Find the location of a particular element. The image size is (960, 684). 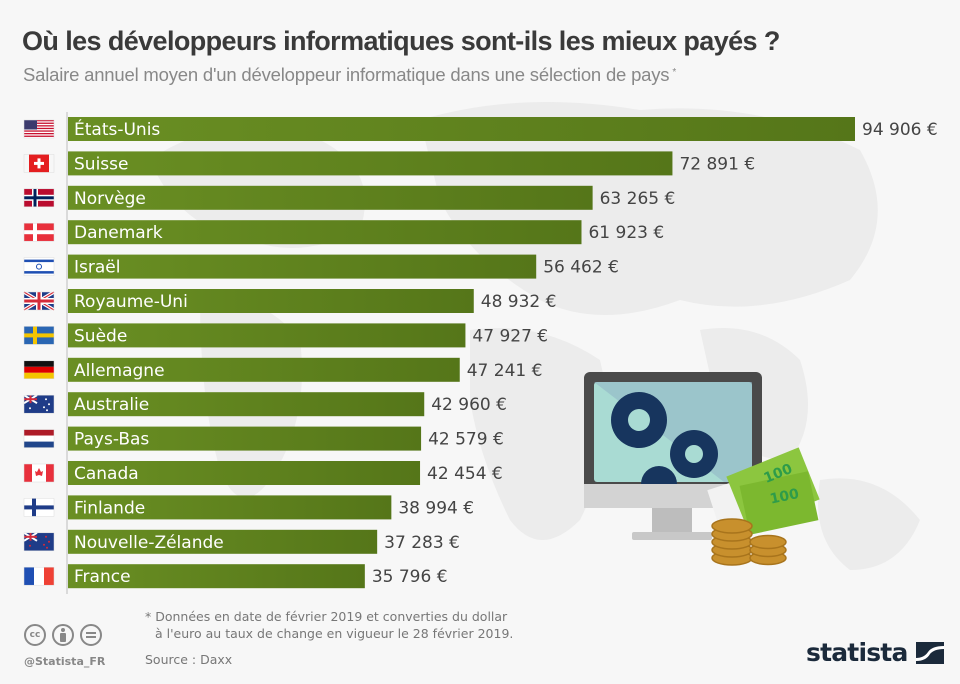

bar-row: Norvège 63 265 € is located at coordinates (349, 197).